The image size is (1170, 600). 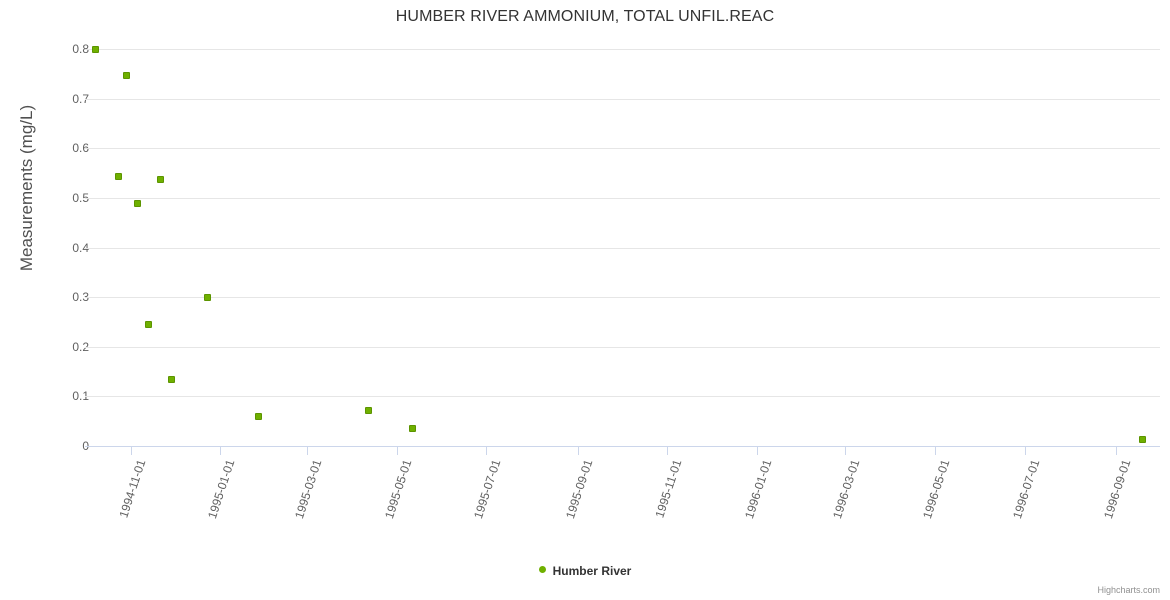 I want to click on x-axis-tick-label: 1996-05-01, so click(x=936, y=489).